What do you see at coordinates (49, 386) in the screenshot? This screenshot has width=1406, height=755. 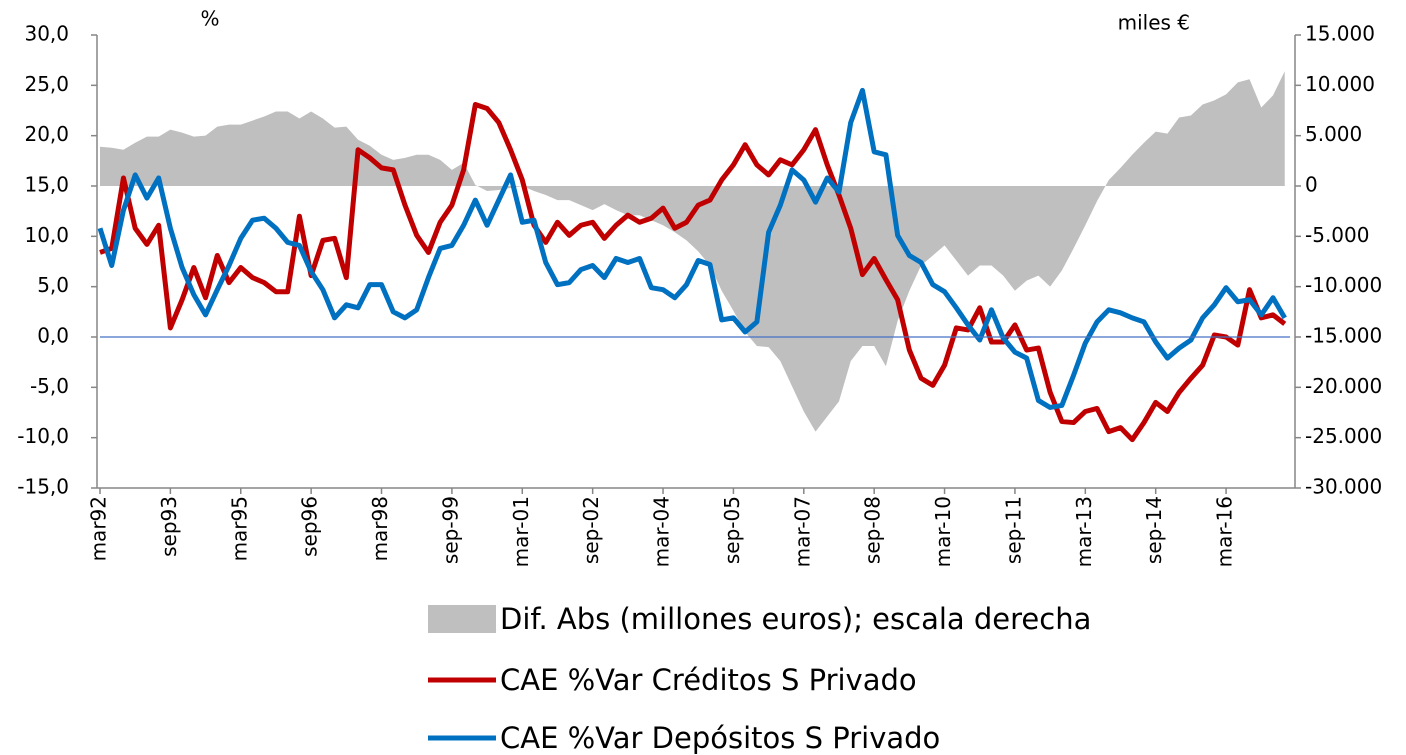 I see `y-tick-label: -5,0` at bounding box center [49, 386].